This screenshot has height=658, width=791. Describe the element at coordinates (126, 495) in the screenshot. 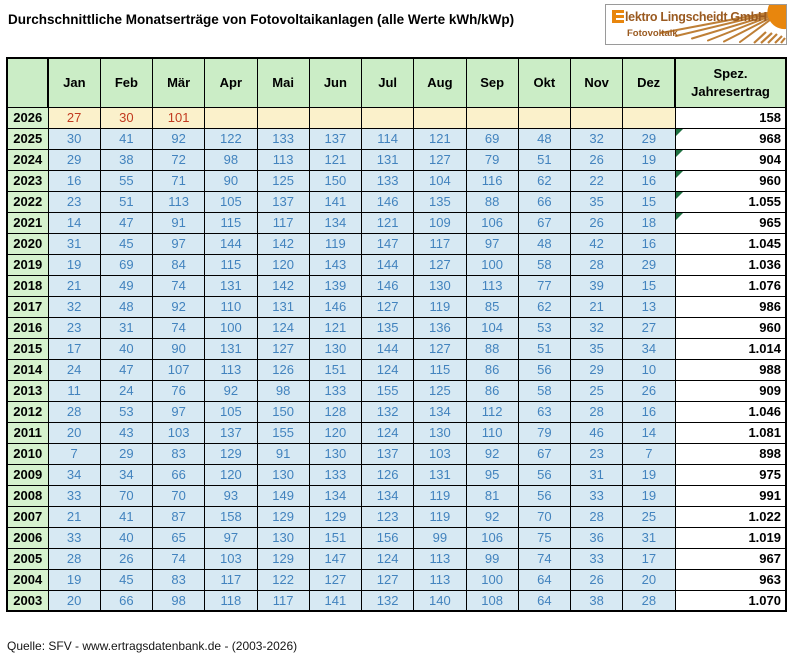

I see `value-cell: 70` at that location.